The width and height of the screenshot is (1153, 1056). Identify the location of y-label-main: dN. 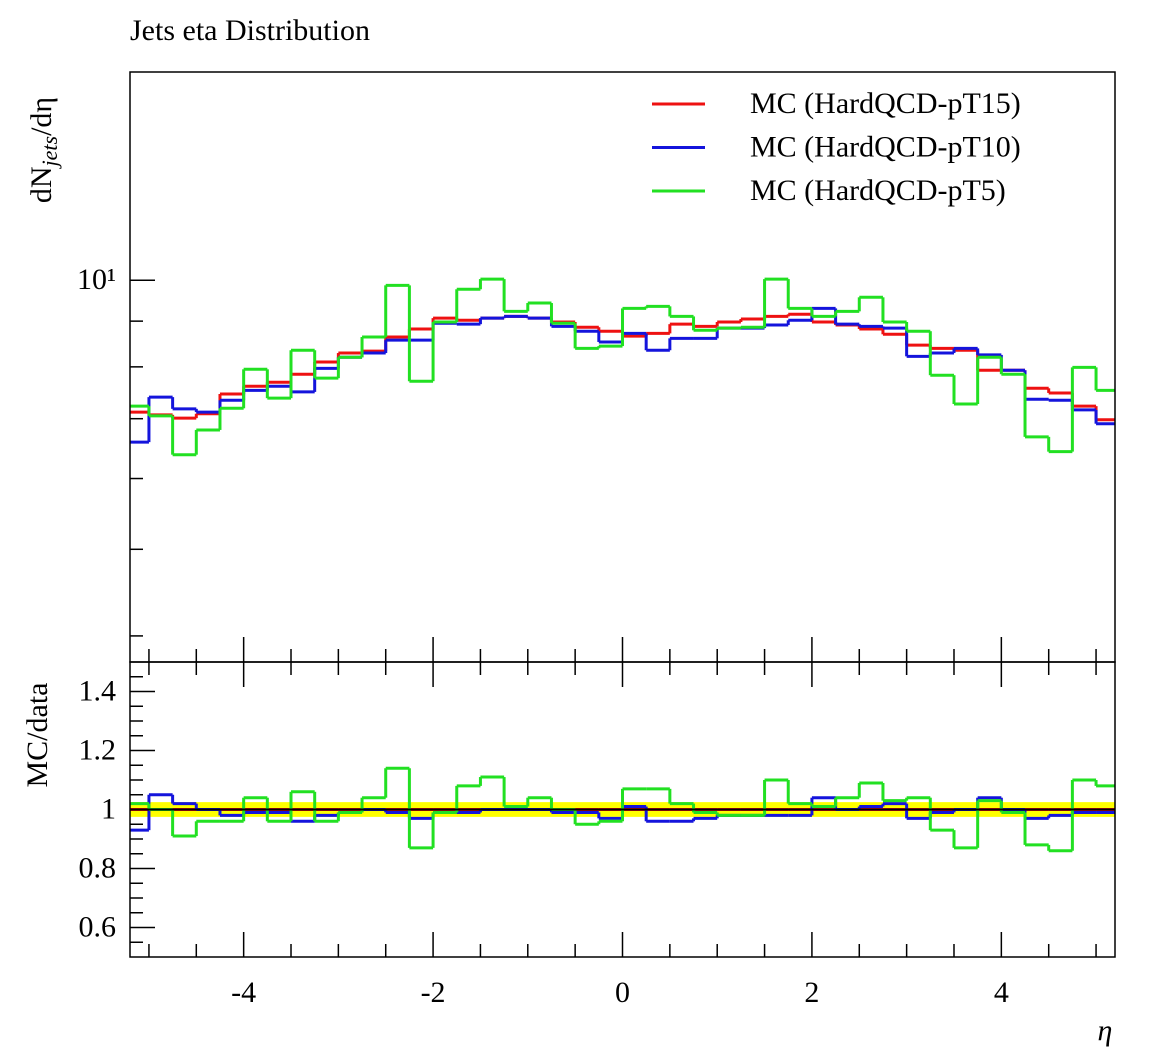
(41, 184).